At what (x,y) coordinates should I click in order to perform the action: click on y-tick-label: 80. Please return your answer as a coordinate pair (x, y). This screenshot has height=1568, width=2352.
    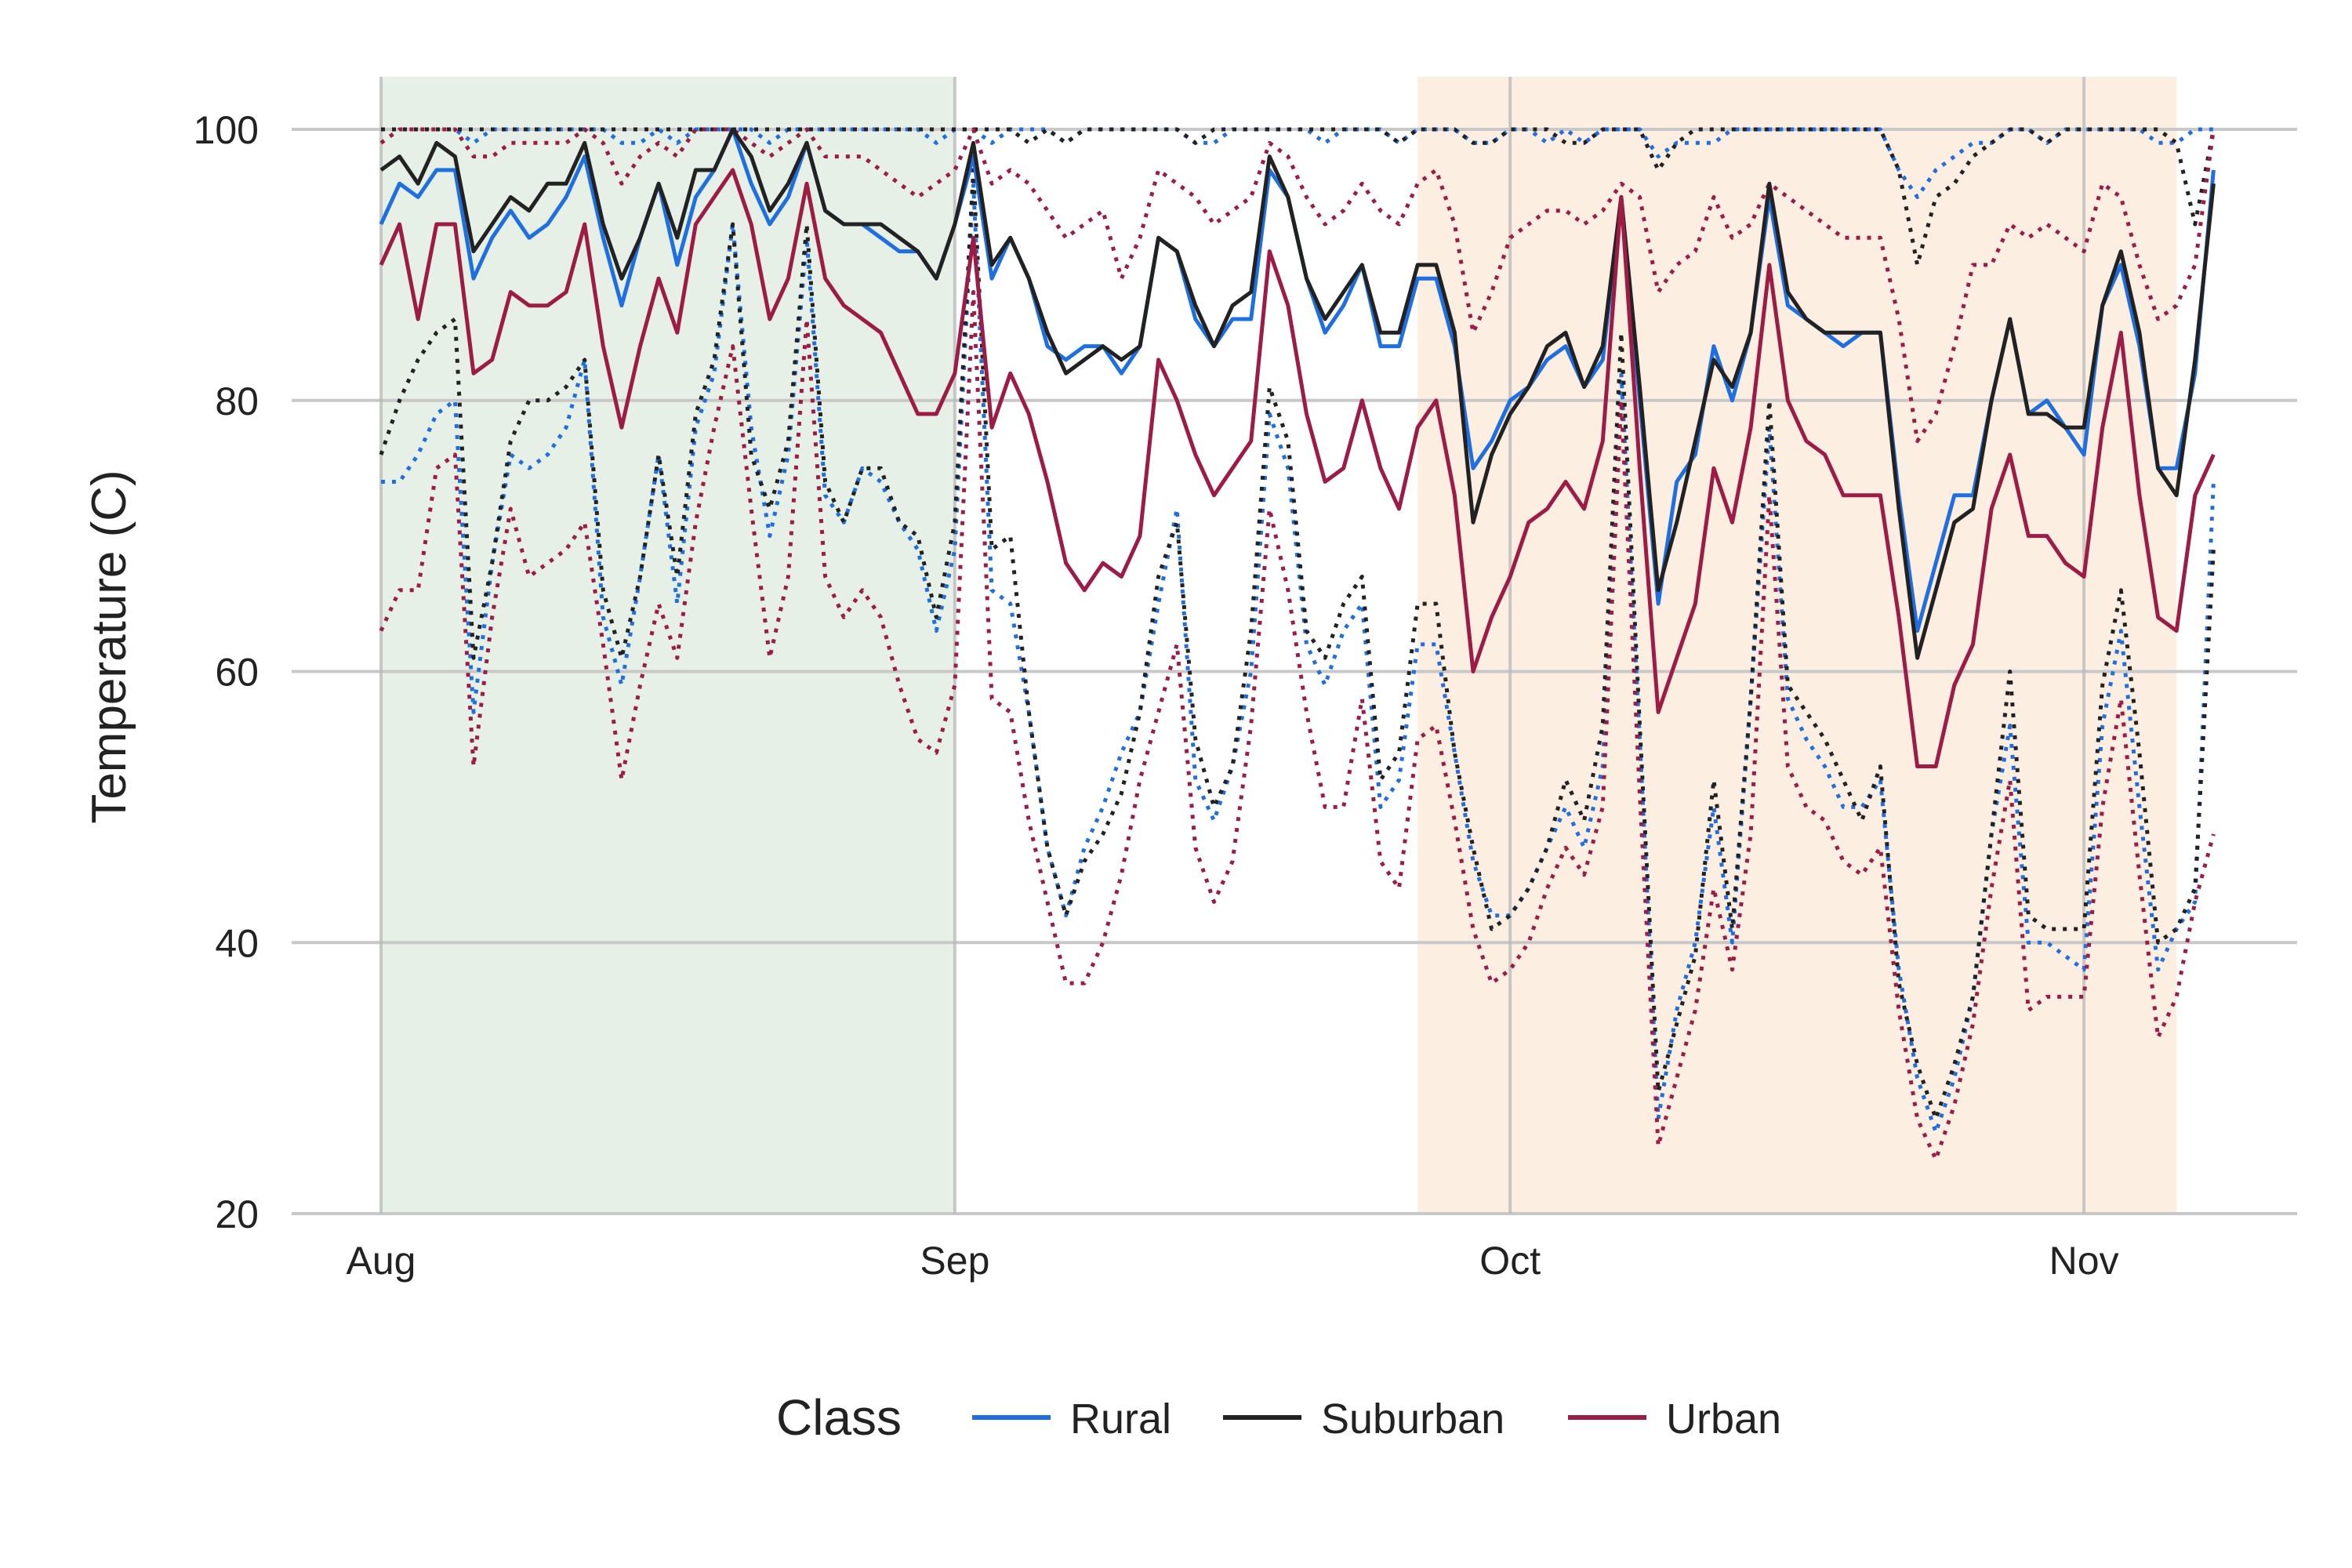
    Looking at the image, I should click on (237, 401).